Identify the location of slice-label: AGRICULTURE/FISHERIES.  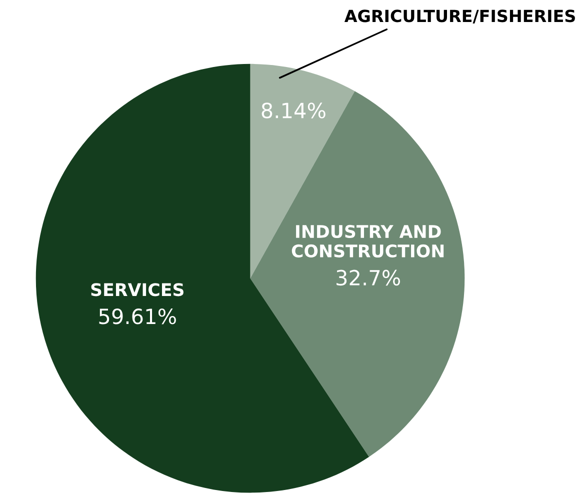
(459, 17).